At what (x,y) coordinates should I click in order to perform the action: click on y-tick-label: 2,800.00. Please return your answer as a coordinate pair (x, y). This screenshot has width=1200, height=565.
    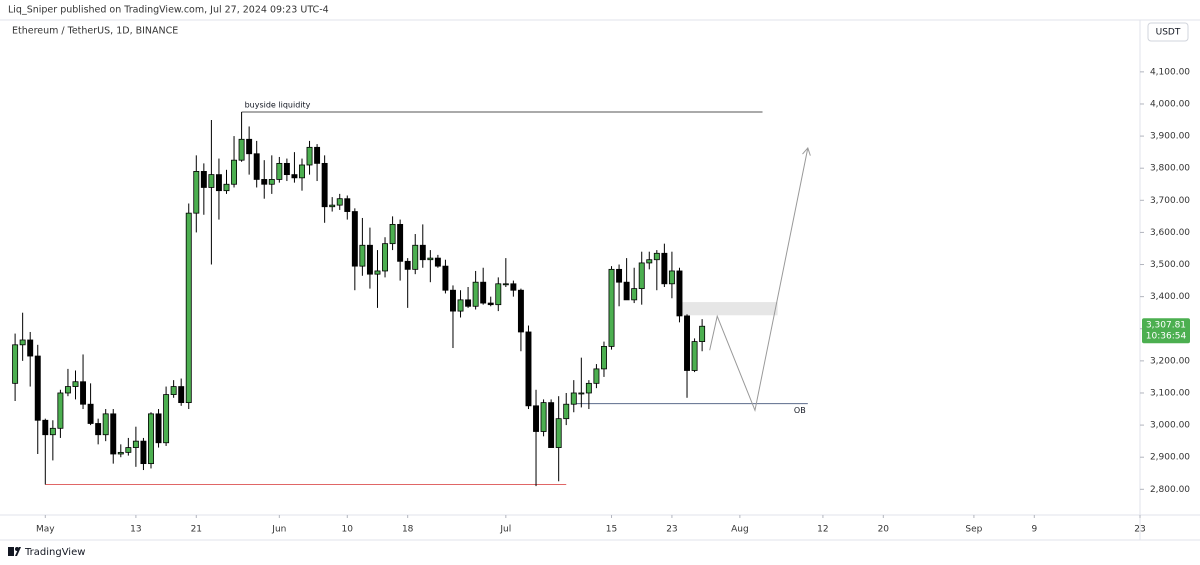
    Looking at the image, I should click on (1170, 490).